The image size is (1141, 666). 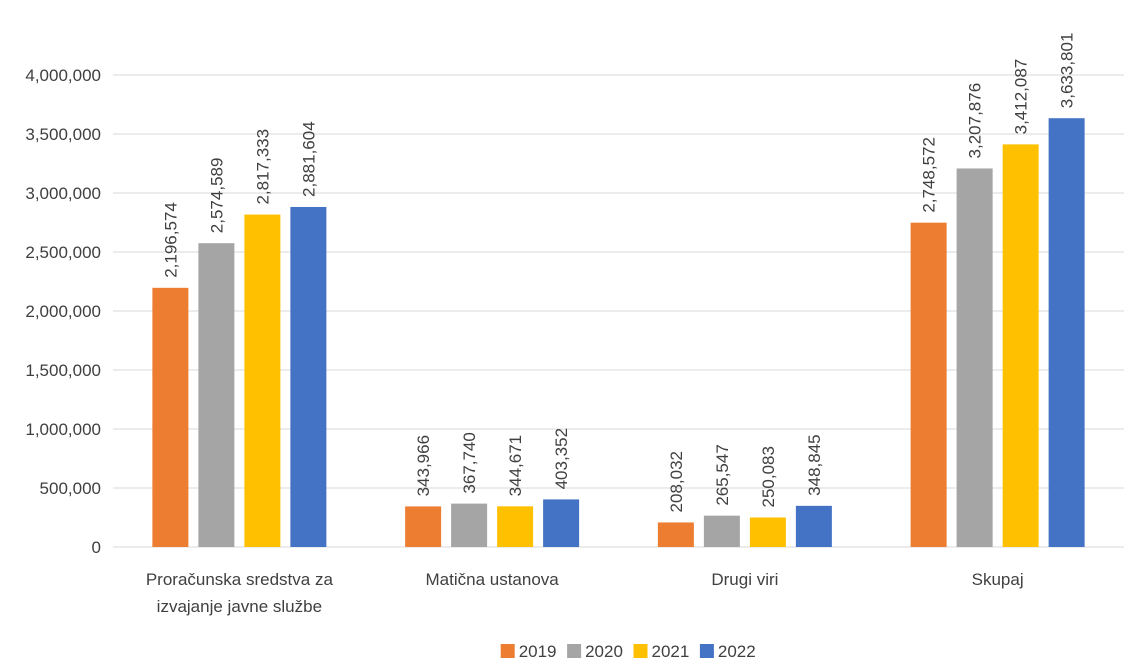 What do you see at coordinates (814, 464) in the screenshot?
I see `data-label: 348,845` at bounding box center [814, 464].